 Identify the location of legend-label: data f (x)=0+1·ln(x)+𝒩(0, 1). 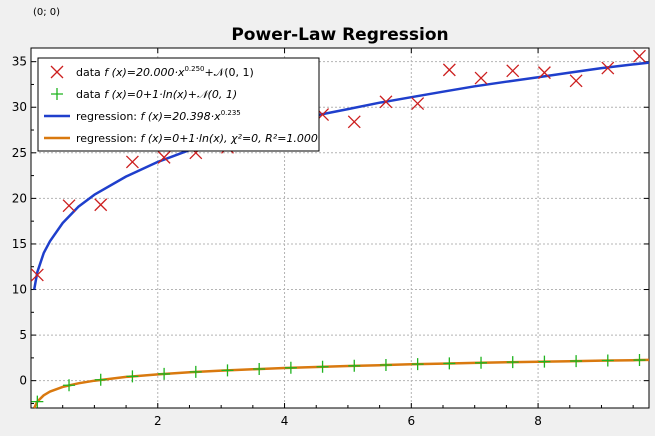
(156, 94).